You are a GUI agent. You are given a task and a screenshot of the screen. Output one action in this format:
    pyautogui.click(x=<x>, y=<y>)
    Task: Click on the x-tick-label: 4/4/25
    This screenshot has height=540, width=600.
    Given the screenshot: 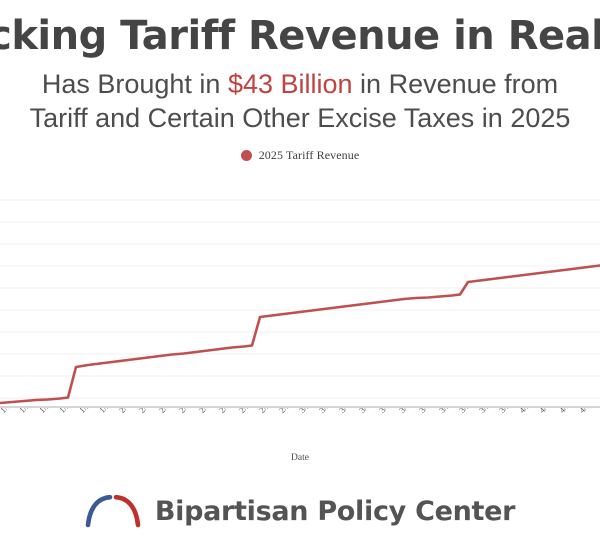 What is the action you would take?
    pyautogui.click(x=548, y=411)
    